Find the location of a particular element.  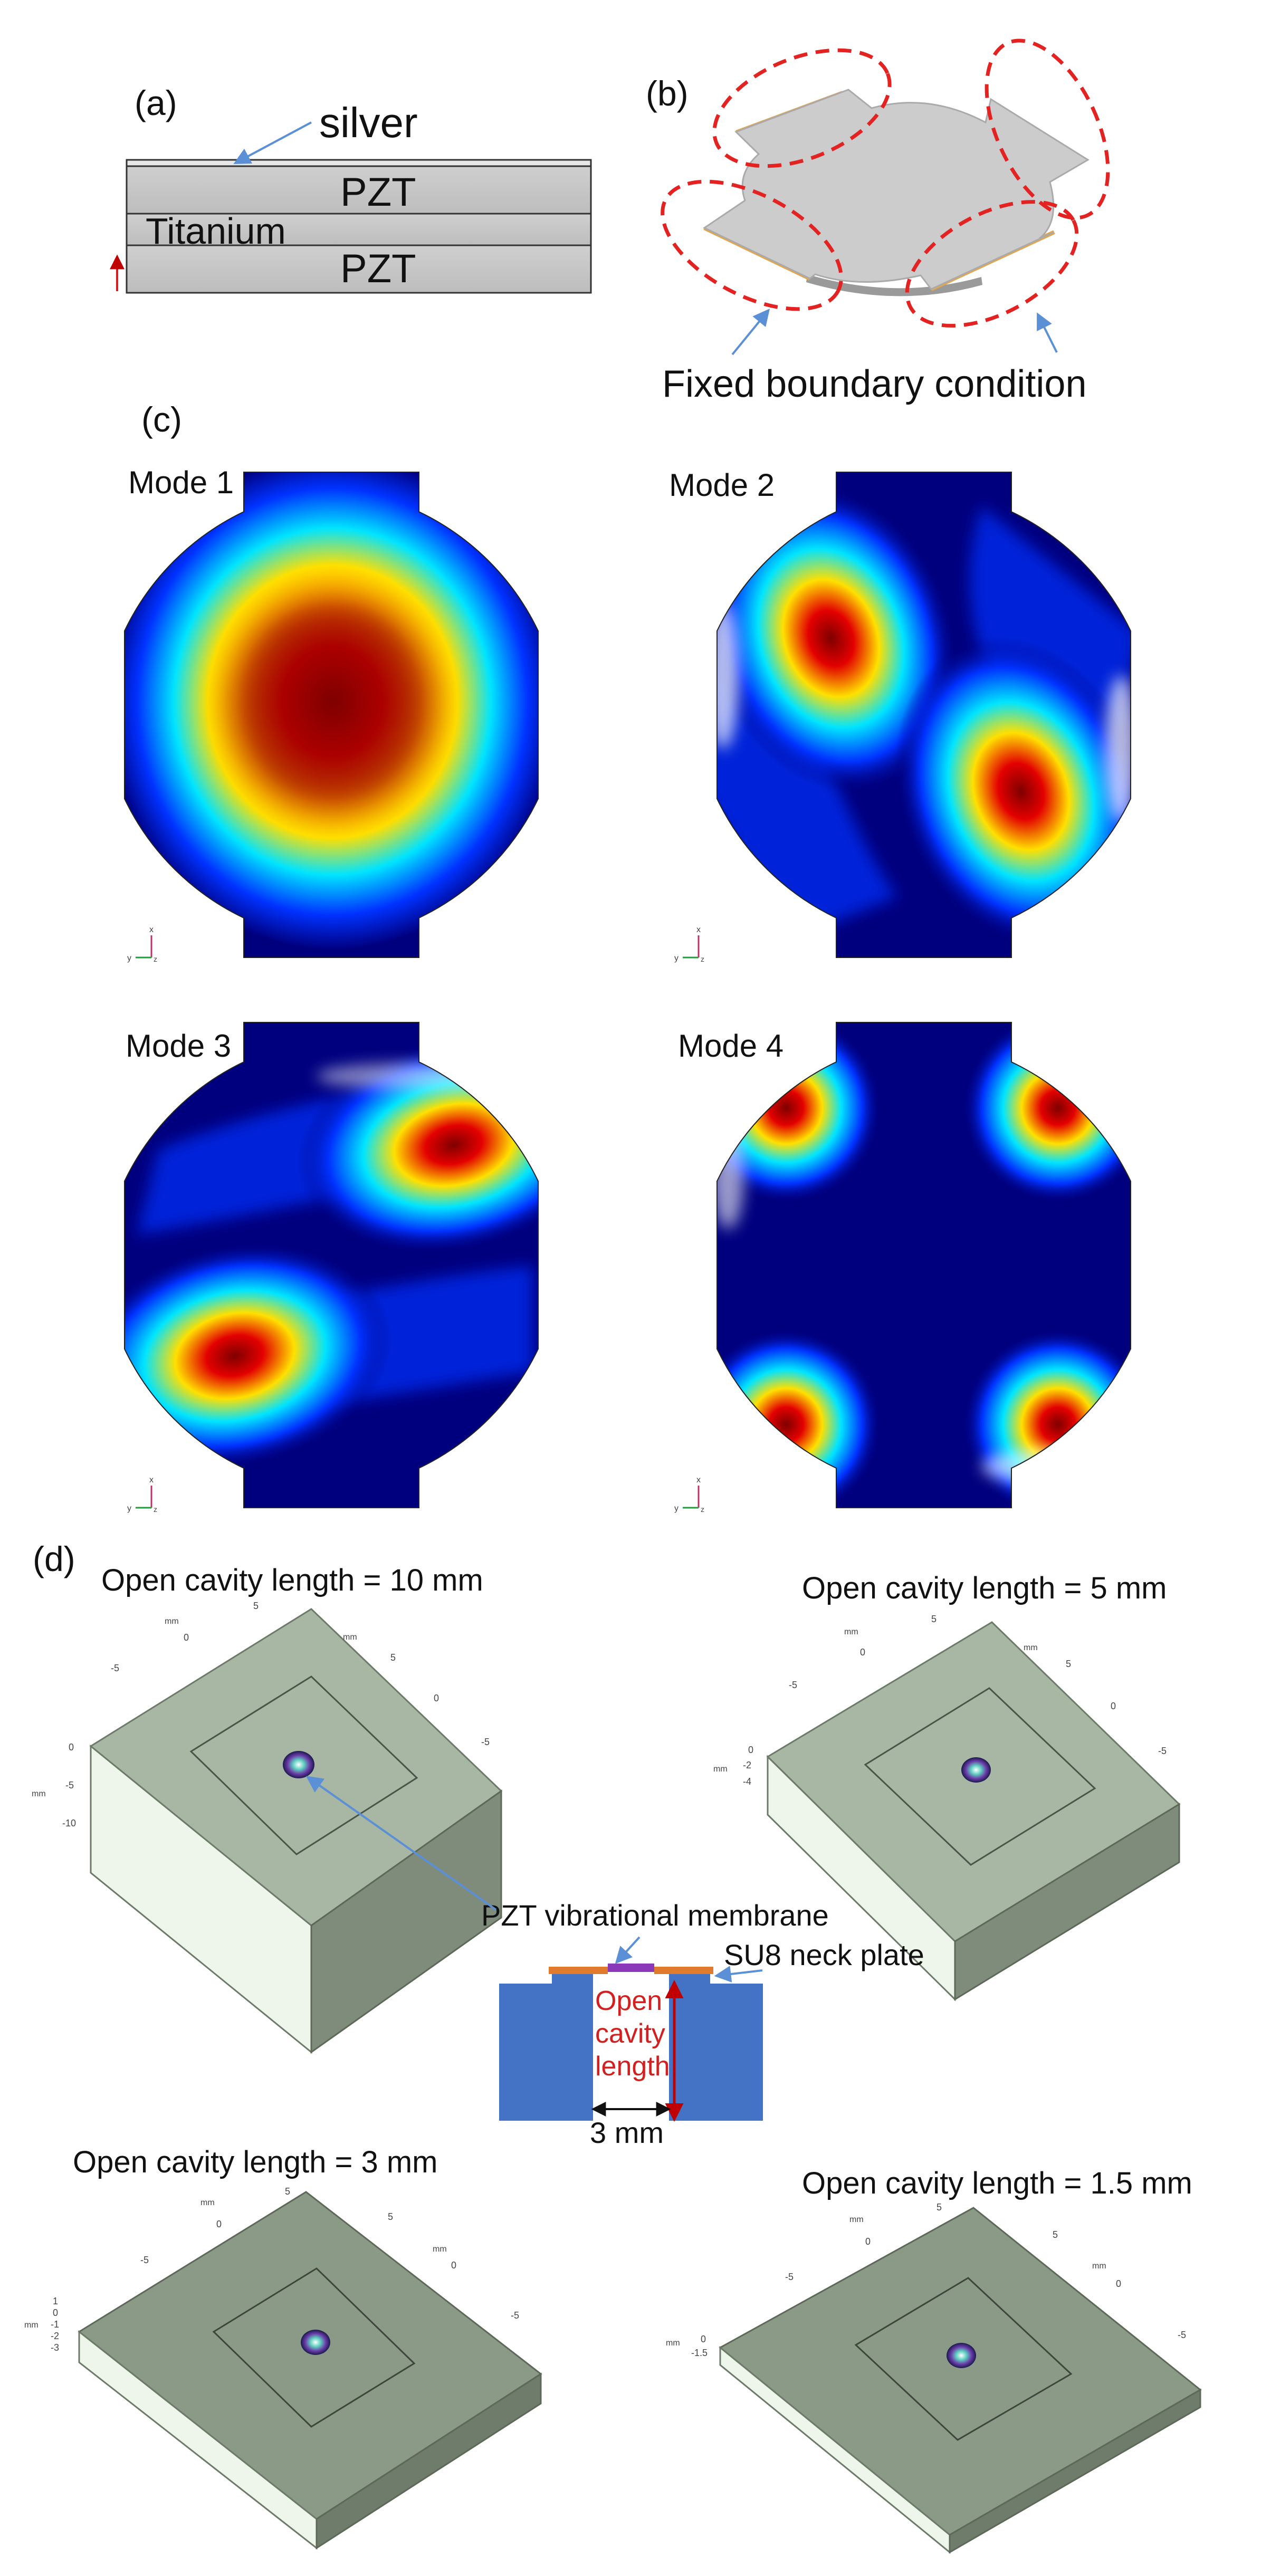

mode-3-label: Mode 3 is located at coordinates (178, 1046).